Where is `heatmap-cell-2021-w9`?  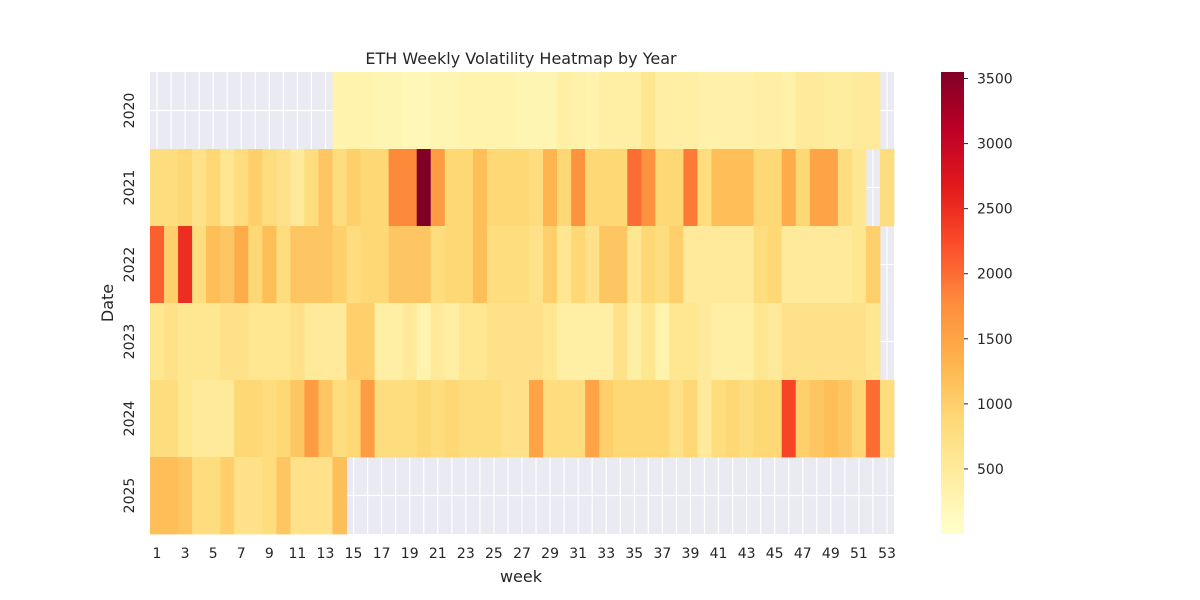
heatmap-cell-2021-w9 is located at coordinates (269, 188).